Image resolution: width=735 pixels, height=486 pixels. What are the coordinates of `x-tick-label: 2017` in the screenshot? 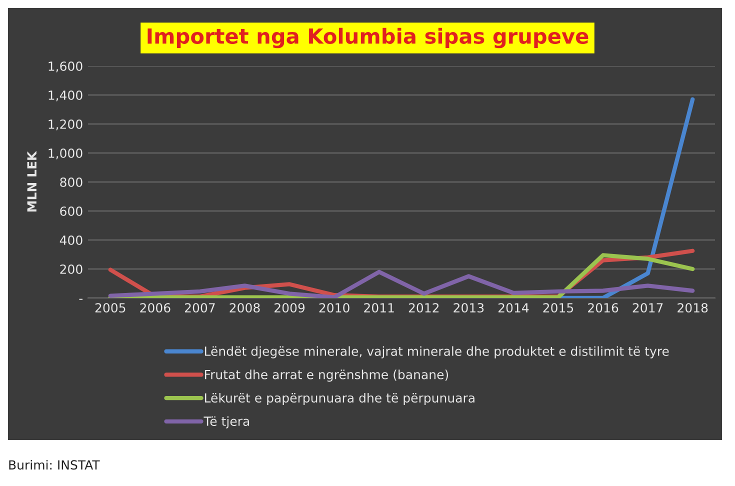 It's located at (647, 308).